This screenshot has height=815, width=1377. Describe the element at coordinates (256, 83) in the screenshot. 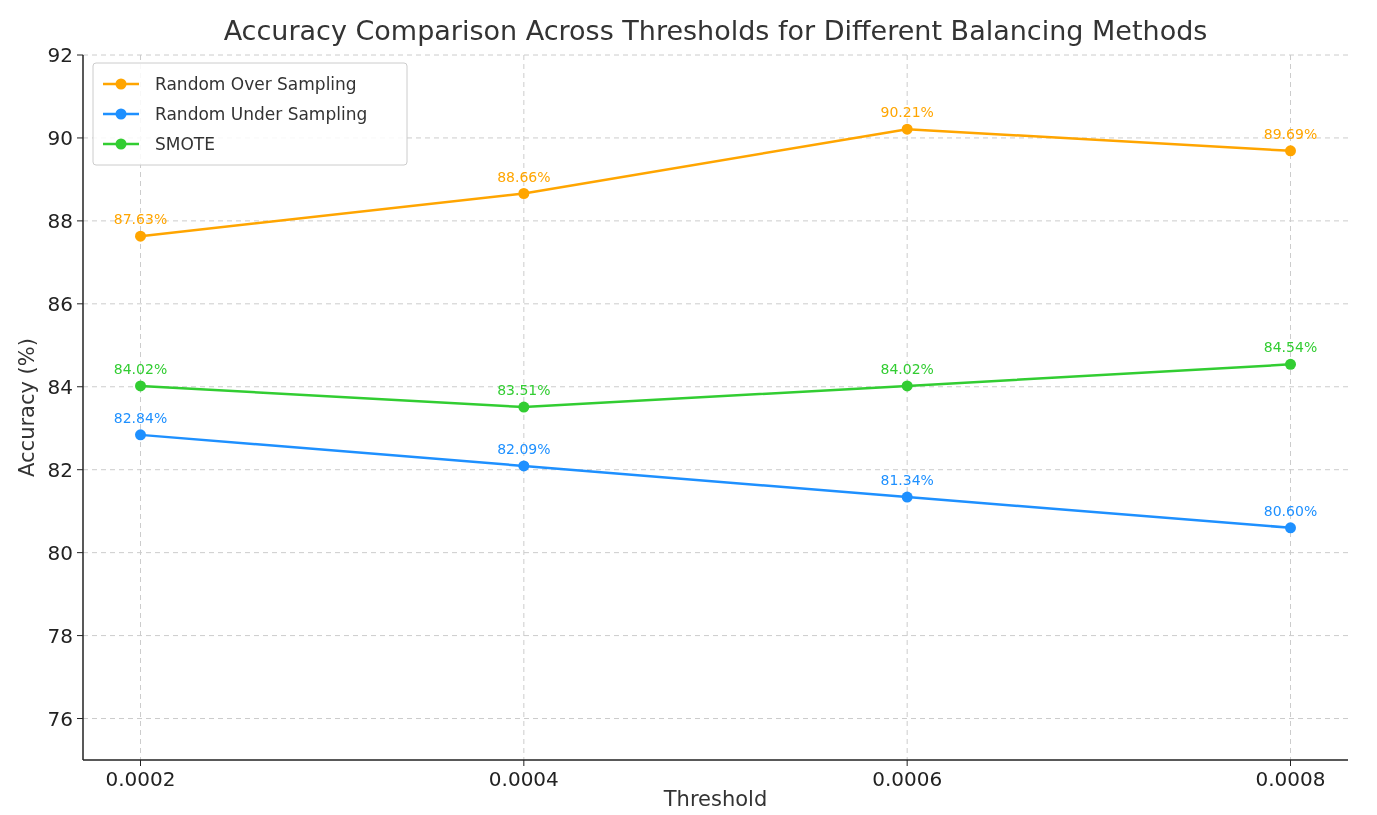

I see `legend-label: Random Over Sampling` at that location.